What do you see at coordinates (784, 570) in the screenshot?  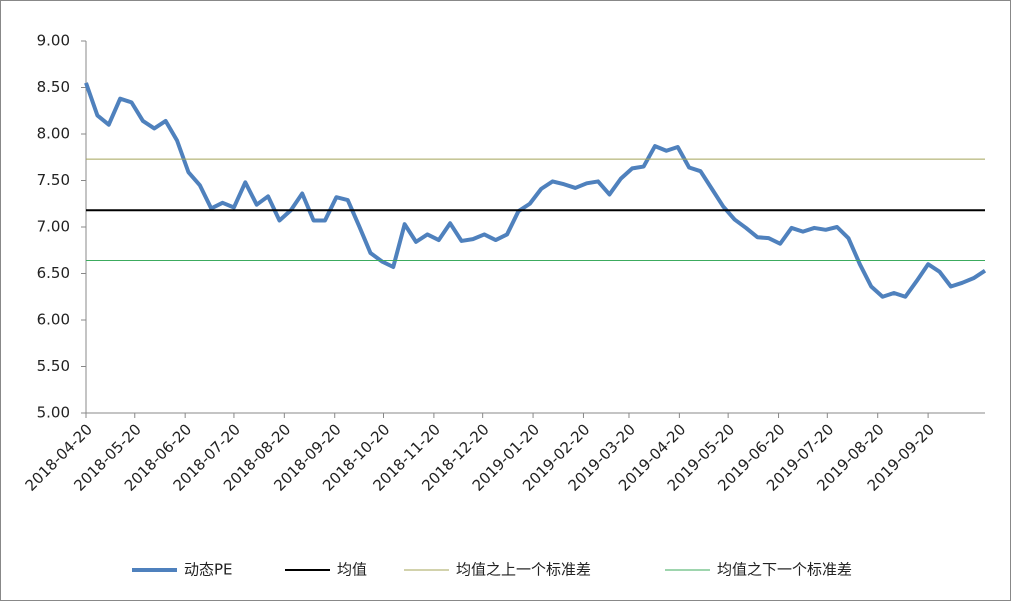 I see `legend-label: 均值之下一个标准差` at bounding box center [784, 570].